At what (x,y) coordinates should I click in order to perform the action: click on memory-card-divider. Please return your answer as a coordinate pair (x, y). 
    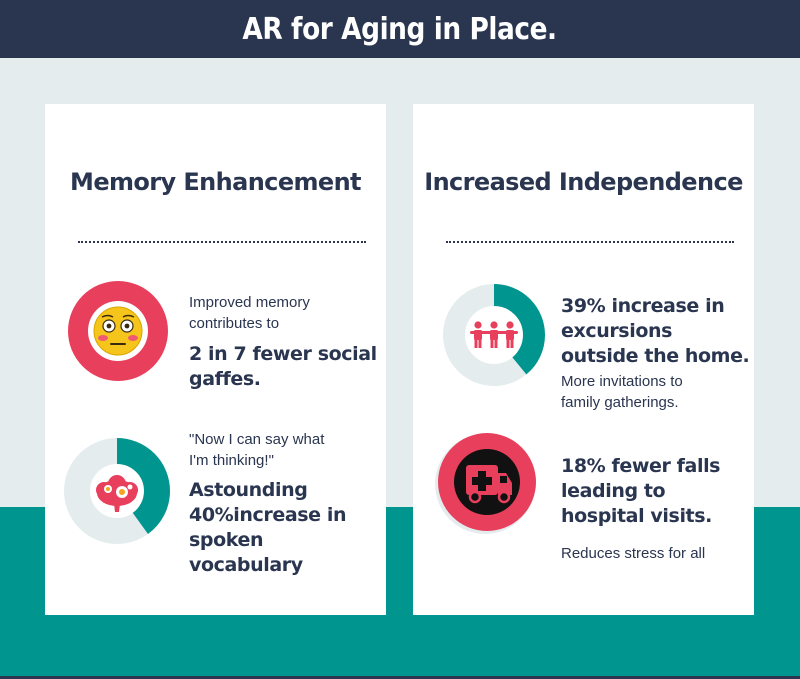
    Looking at the image, I should click on (222, 242).